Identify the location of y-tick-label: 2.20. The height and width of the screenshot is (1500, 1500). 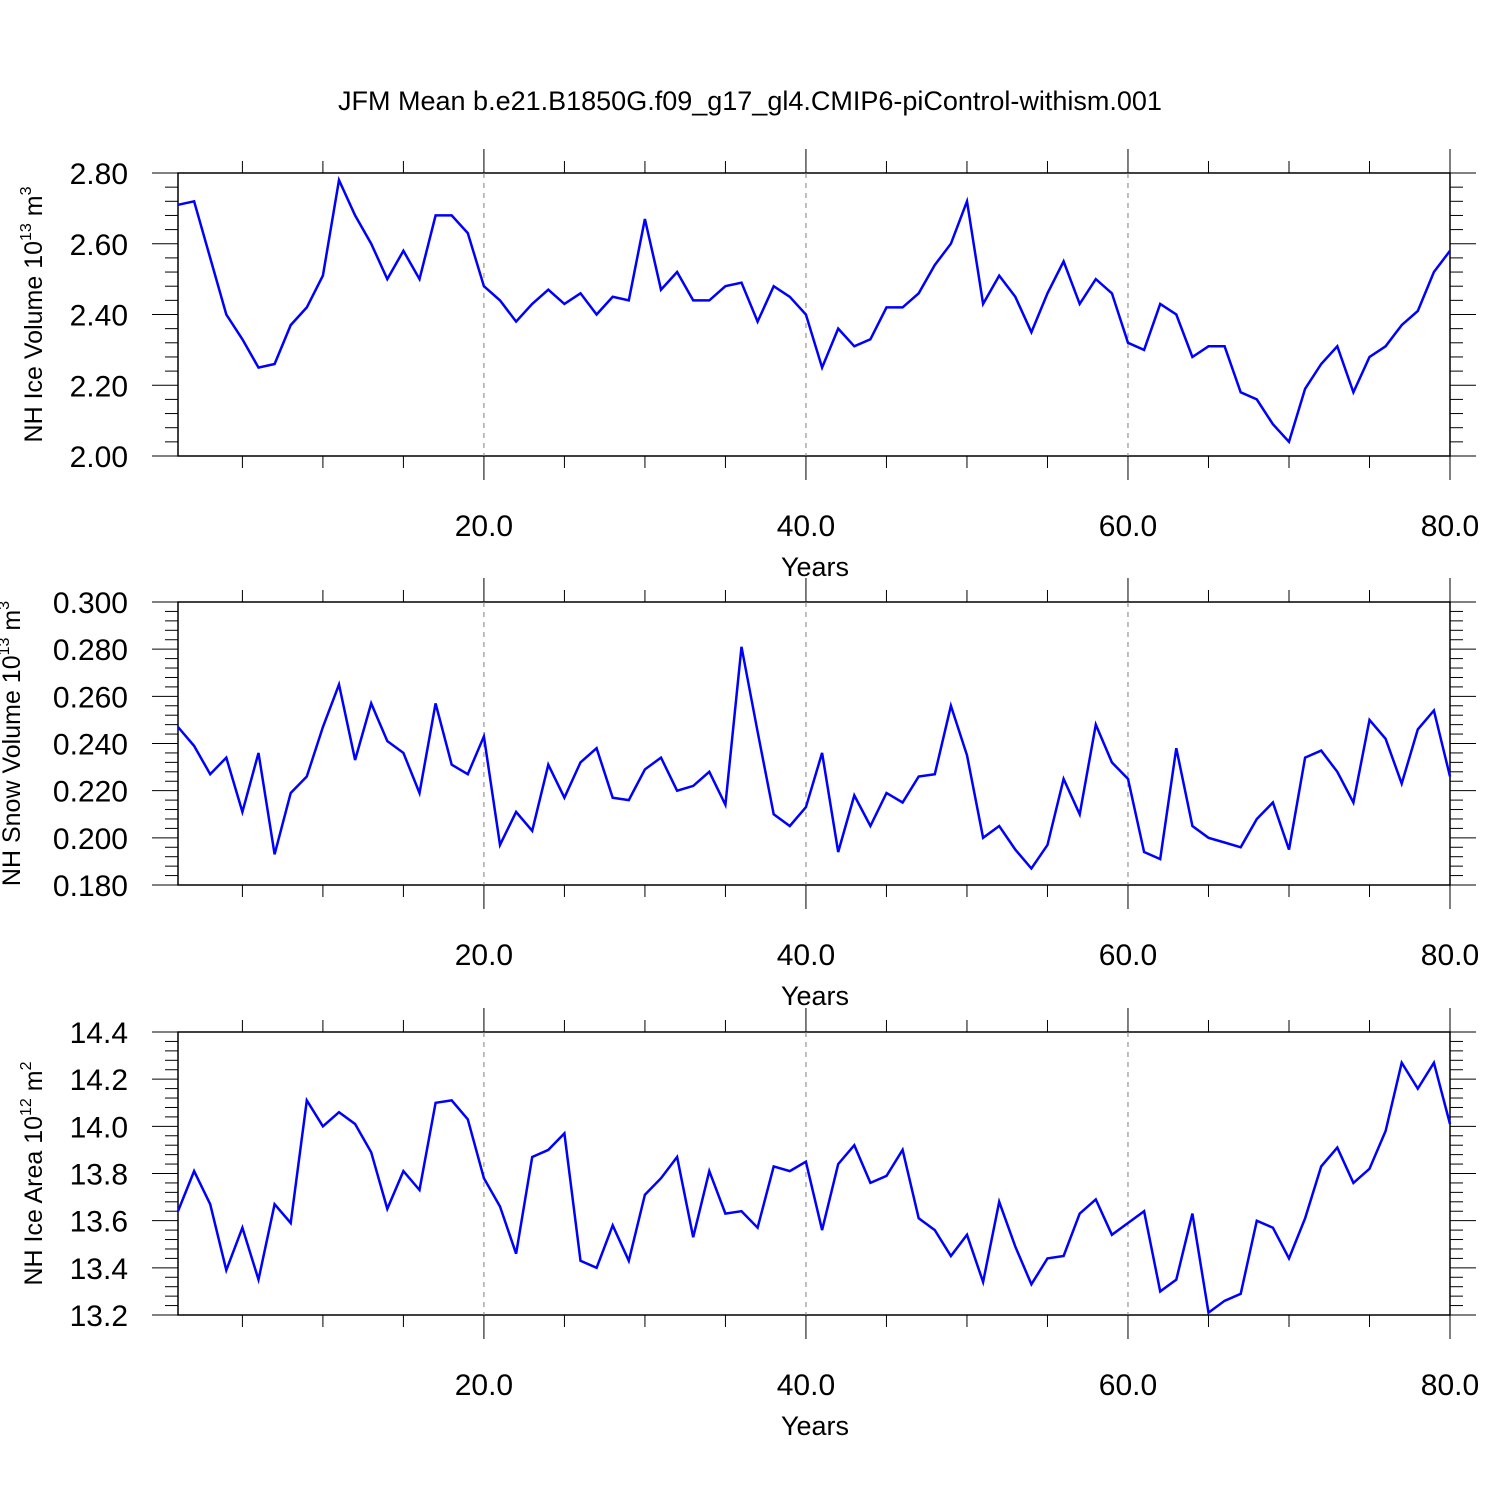
(99, 386).